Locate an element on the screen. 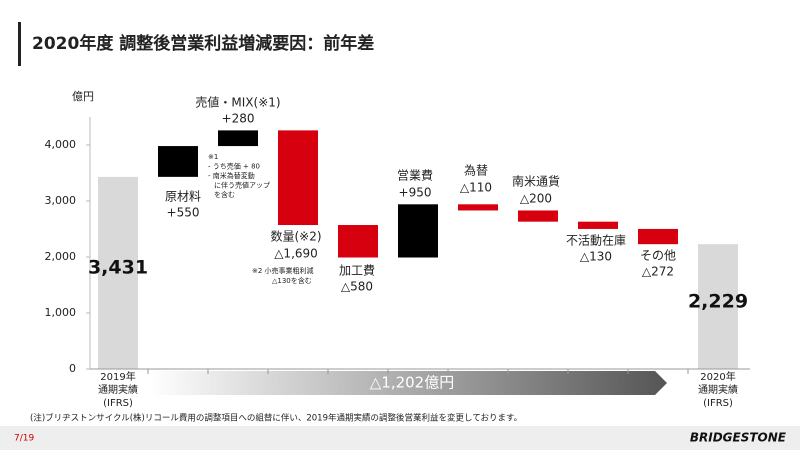 The width and height of the screenshot is (800, 454). y-tick-label: 1,000 is located at coordinates (61, 312).